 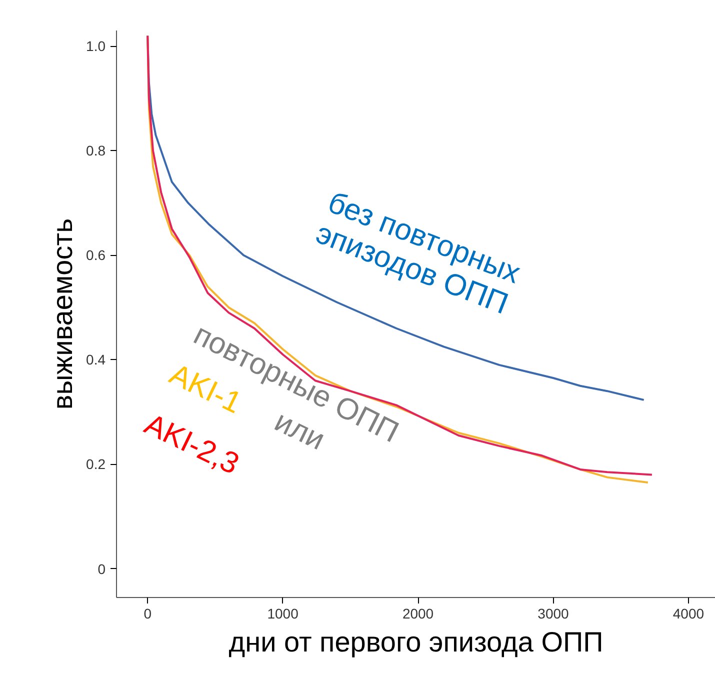 What do you see at coordinates (283, 614) in the screenshot?
I see `x-tick-label: 1000` at bounding box center [283, 614].